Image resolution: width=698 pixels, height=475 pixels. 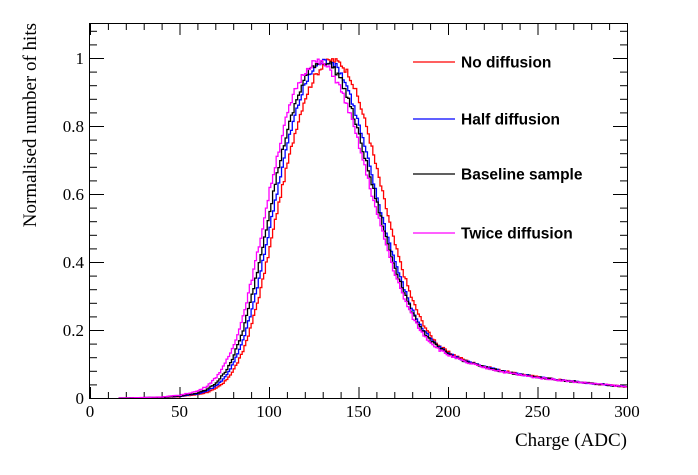 What do you see at coordinates (74, 262) in the screenshot?
I see `y-tick-label: 0.4` at bounding box center [74, 262].